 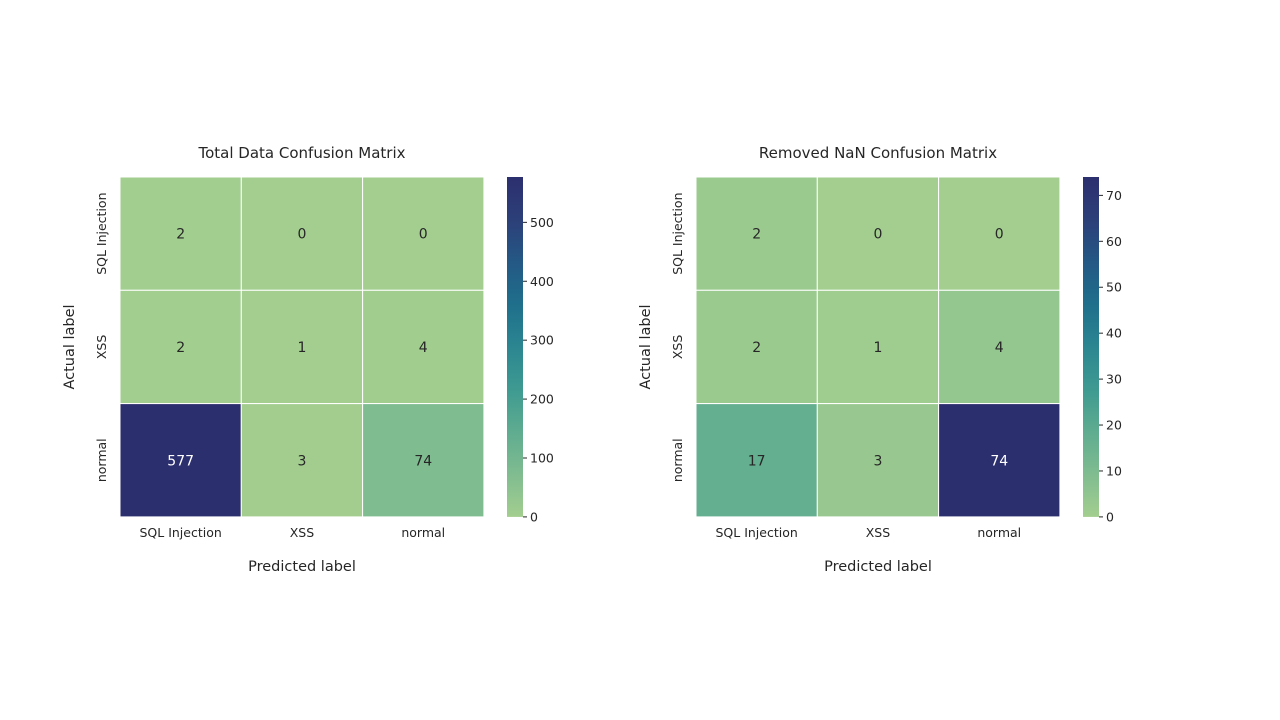 What do you see at coordinates (542, 457) in the screenshot?
I see `colorbar-tick-label: 100` at bounding box center [542, 457].